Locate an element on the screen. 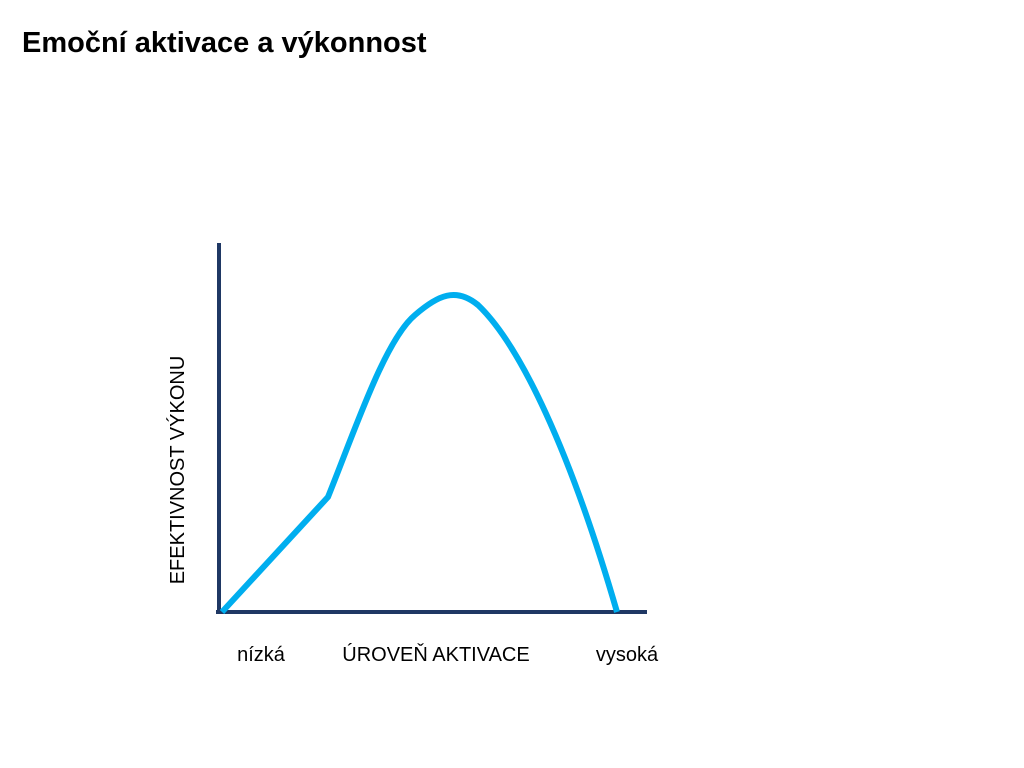 The height and width of the screenshot is (768, 1024). y-axis-label: EFEKTIVNOST VÝKONU is located at coordinates (177, 470).